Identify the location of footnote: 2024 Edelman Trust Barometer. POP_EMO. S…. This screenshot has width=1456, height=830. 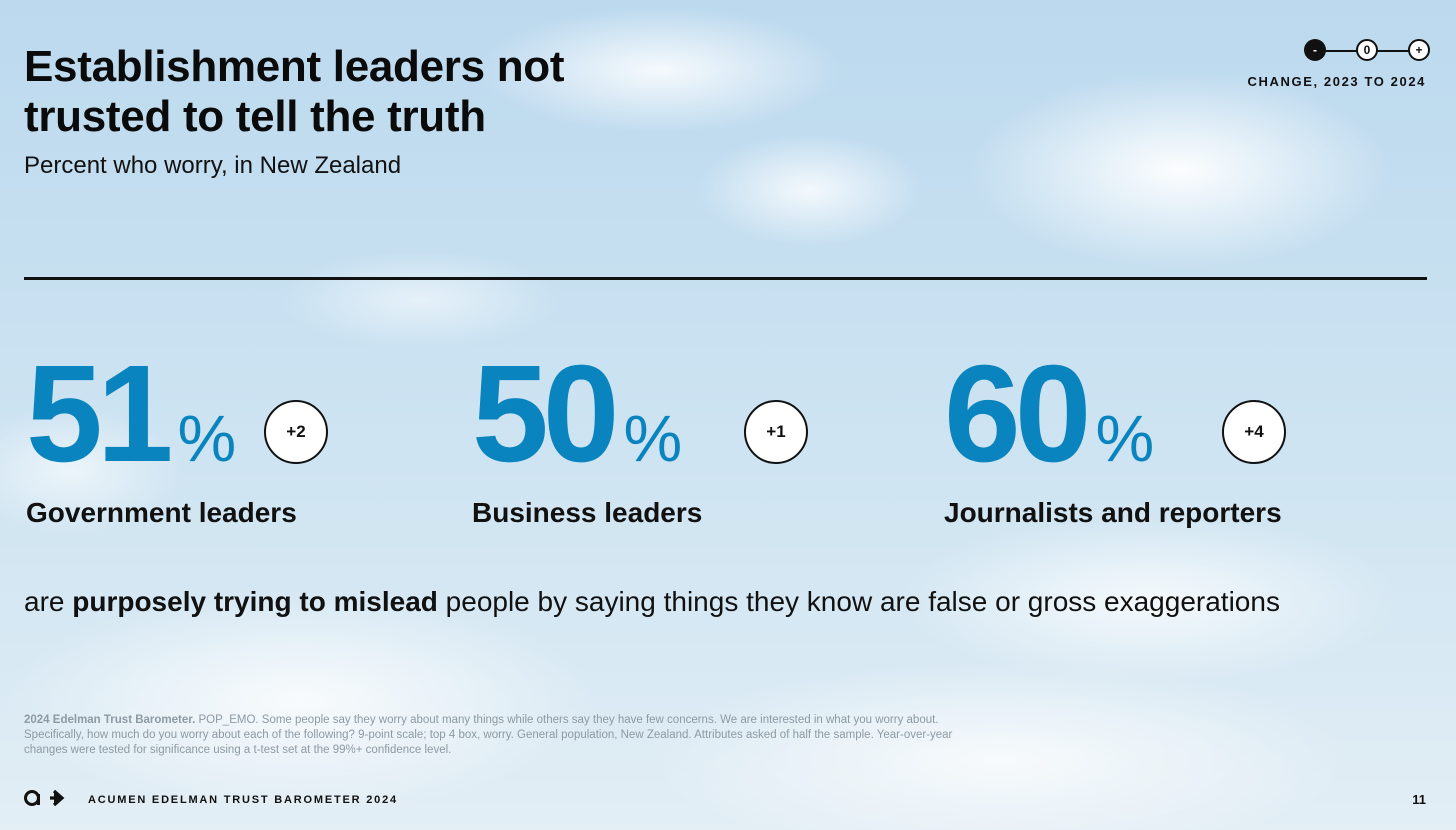
(504, 735).